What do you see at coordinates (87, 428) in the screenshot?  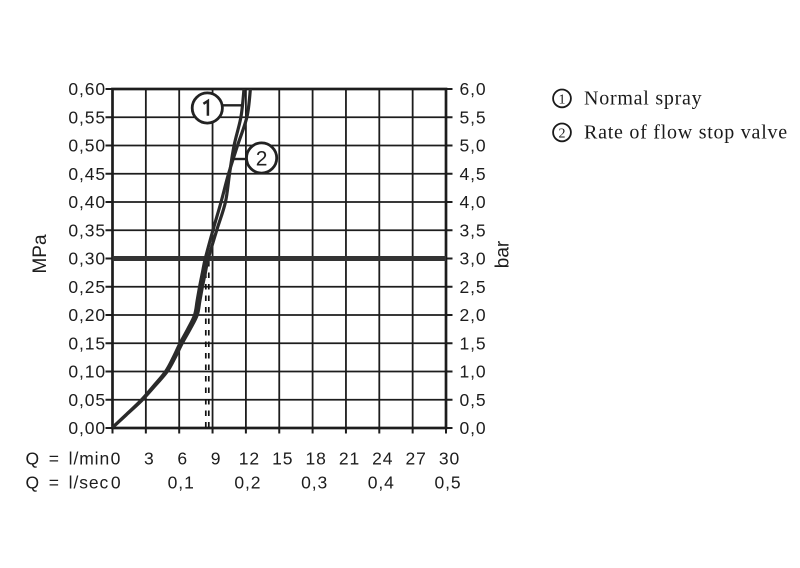 I see `svg-text: 0,00` at bounding box center [87, 428].